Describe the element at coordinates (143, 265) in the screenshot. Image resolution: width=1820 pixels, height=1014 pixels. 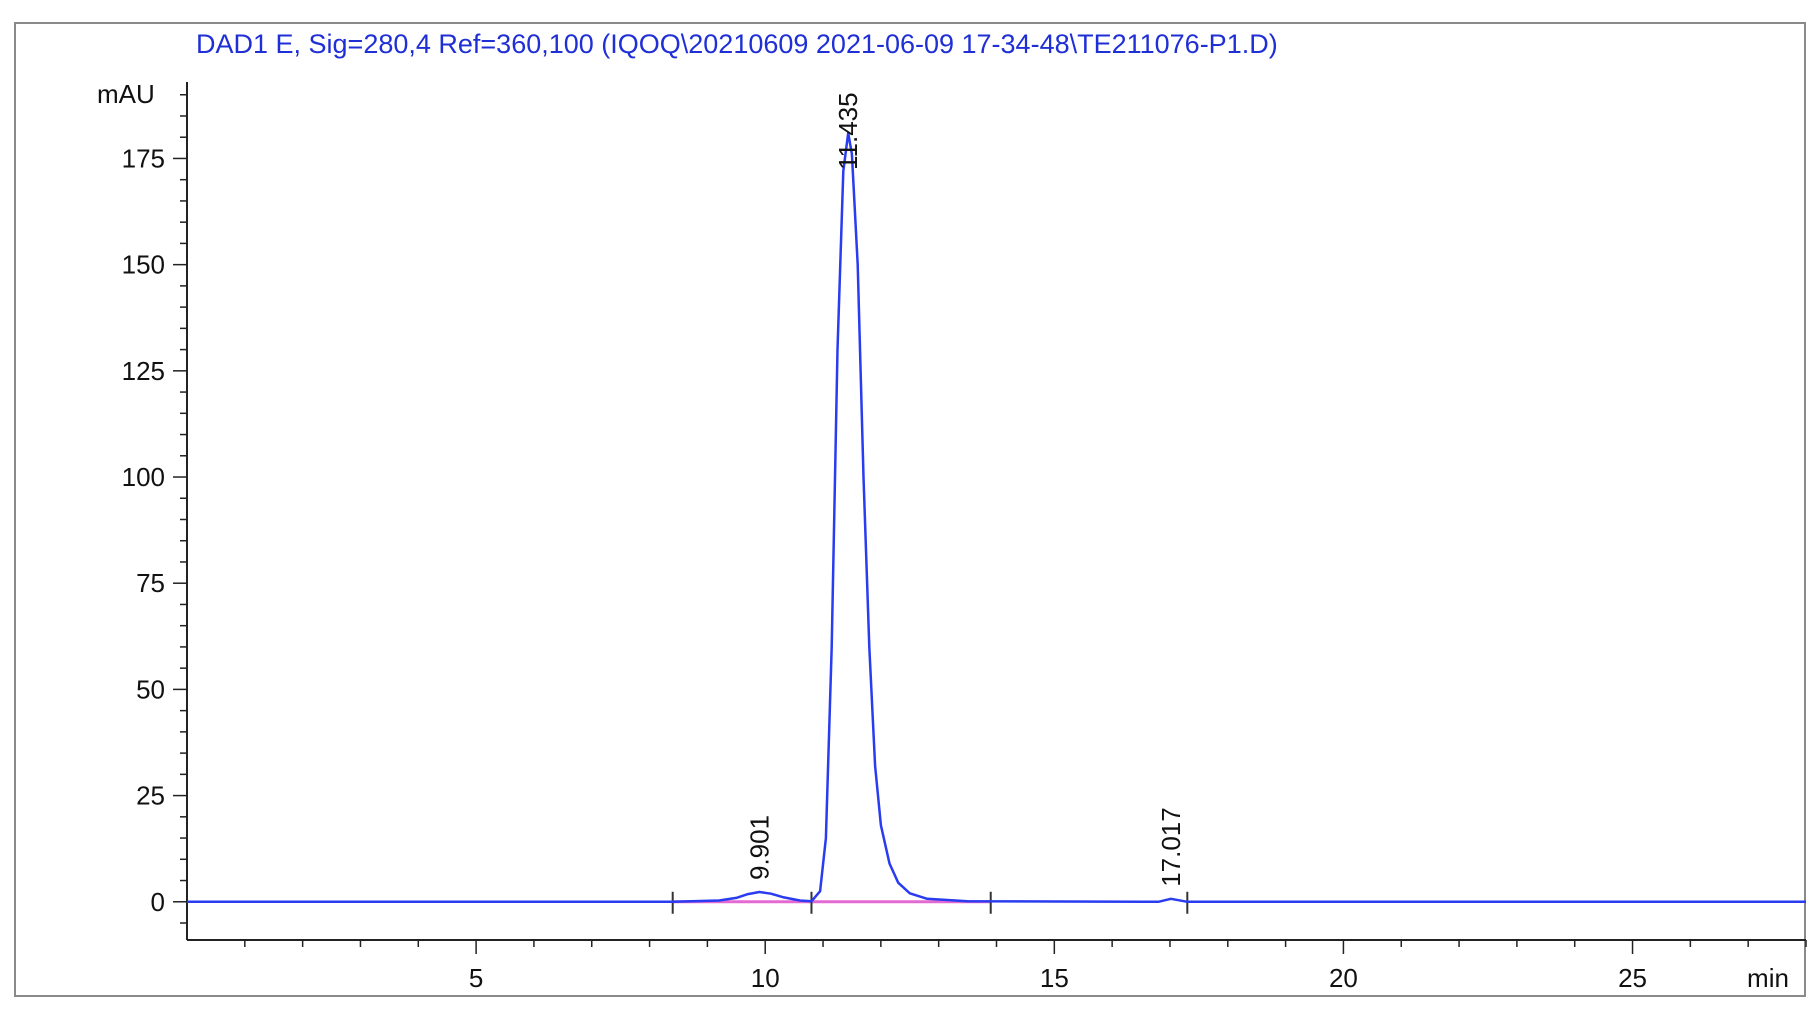
I see `y-tick-label: 150` at that location.